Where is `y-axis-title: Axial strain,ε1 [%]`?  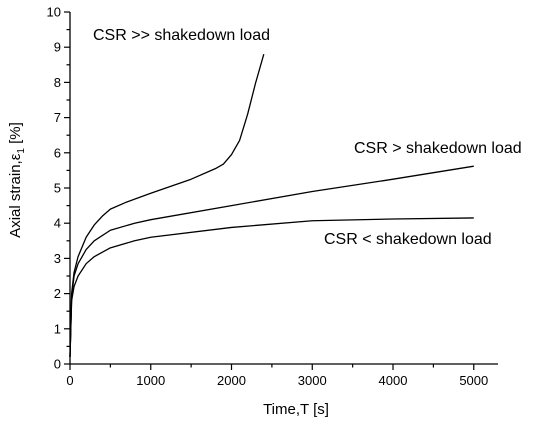
y-axis-title: Axial strain,ε1 [%] is located at coordinates (17, 180).